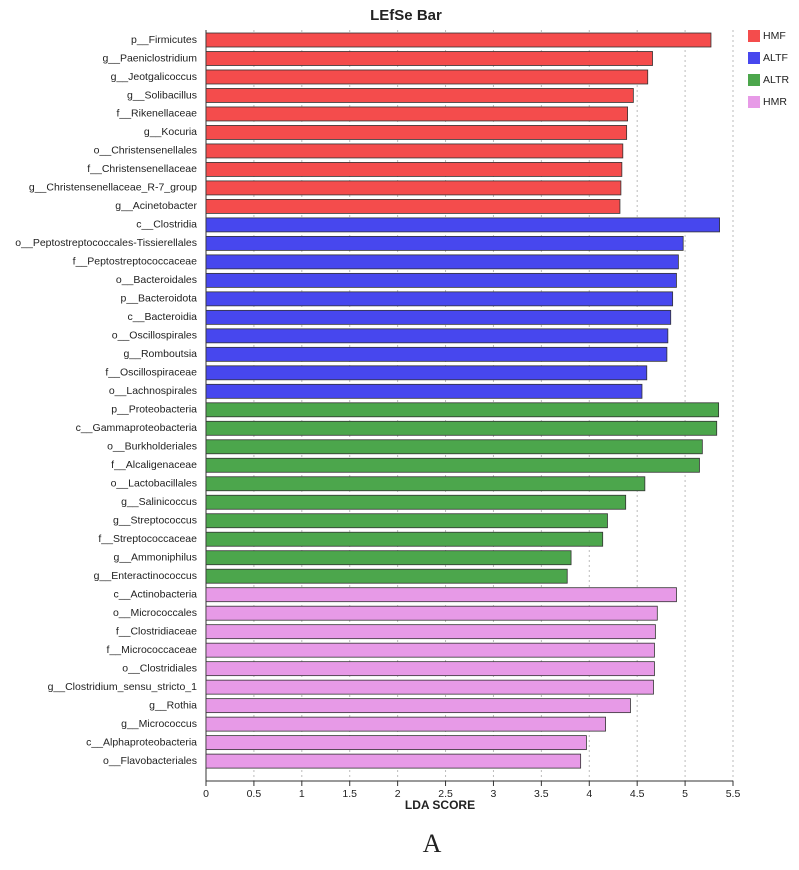 The width and height of the screenshot is (799, 870). Describe the element at coordinates (156, 280) in the screenshot. I see `y-tick-label: o__Bacteroidales` at that location.